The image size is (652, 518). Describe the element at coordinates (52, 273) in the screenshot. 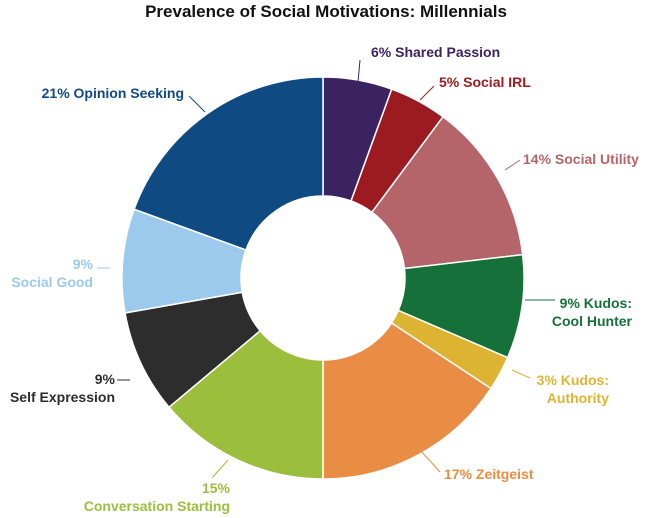

I see `slice-label: 9% Social Good` at that location.